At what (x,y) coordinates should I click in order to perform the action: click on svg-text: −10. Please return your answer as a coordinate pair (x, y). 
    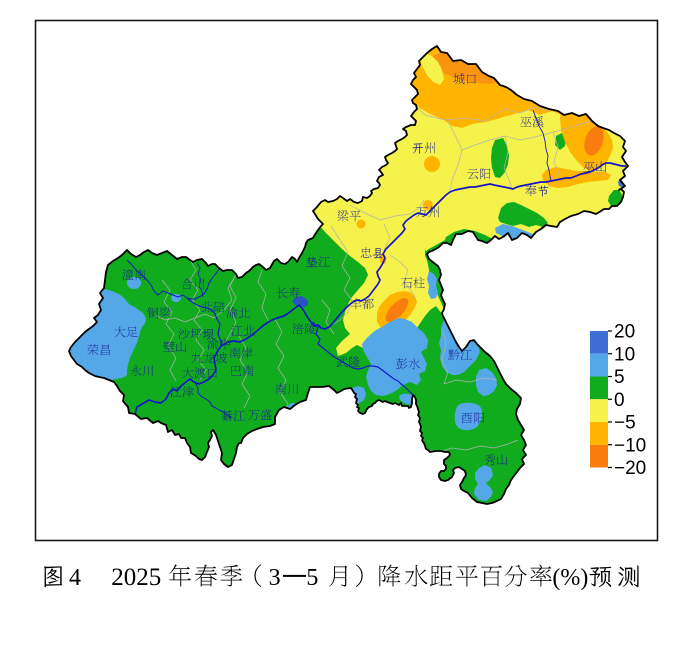
    Looking at the image, I should click on (630, 445).